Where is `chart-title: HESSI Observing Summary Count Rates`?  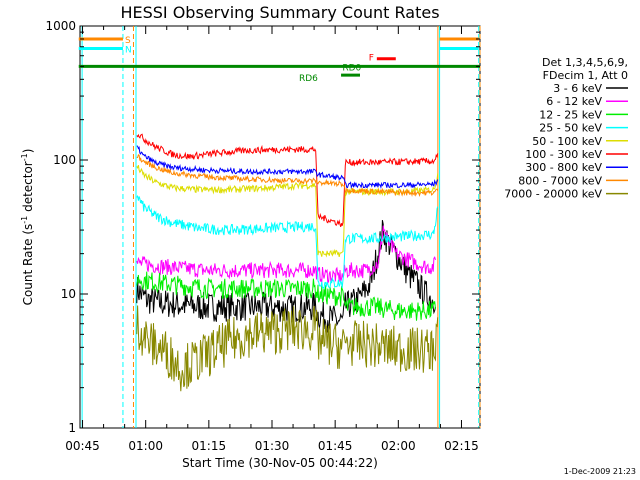 chart-title: HESSI Observing Summary Count Rates is located at coordinates (279, 12).